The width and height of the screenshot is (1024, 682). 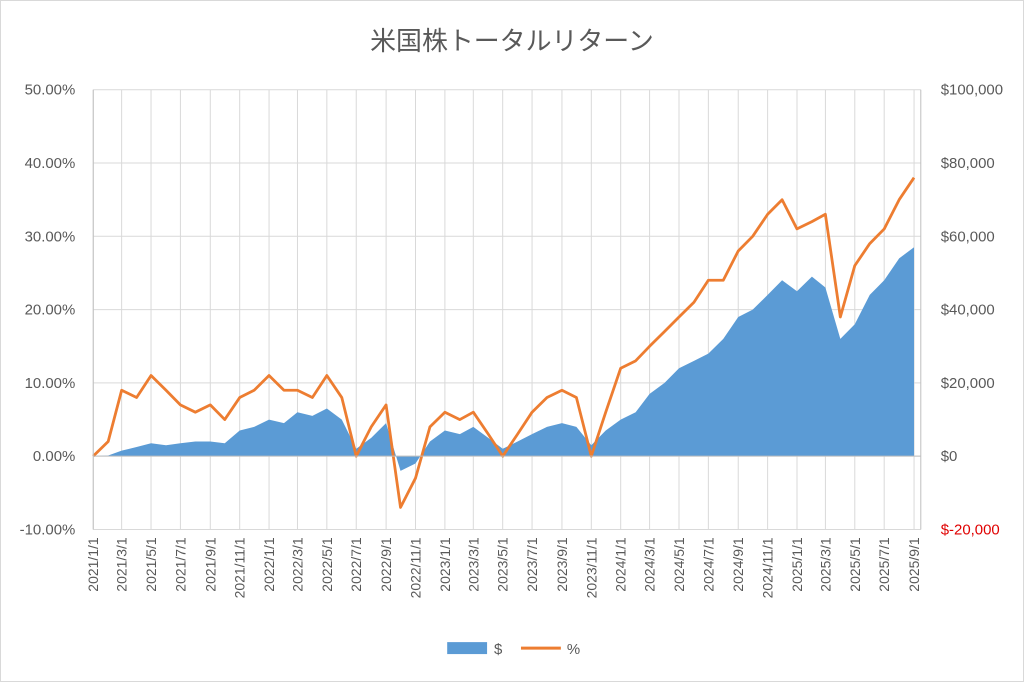 I want to click on x-tick-label: 2023/5/1, so click(x=503, y=564).